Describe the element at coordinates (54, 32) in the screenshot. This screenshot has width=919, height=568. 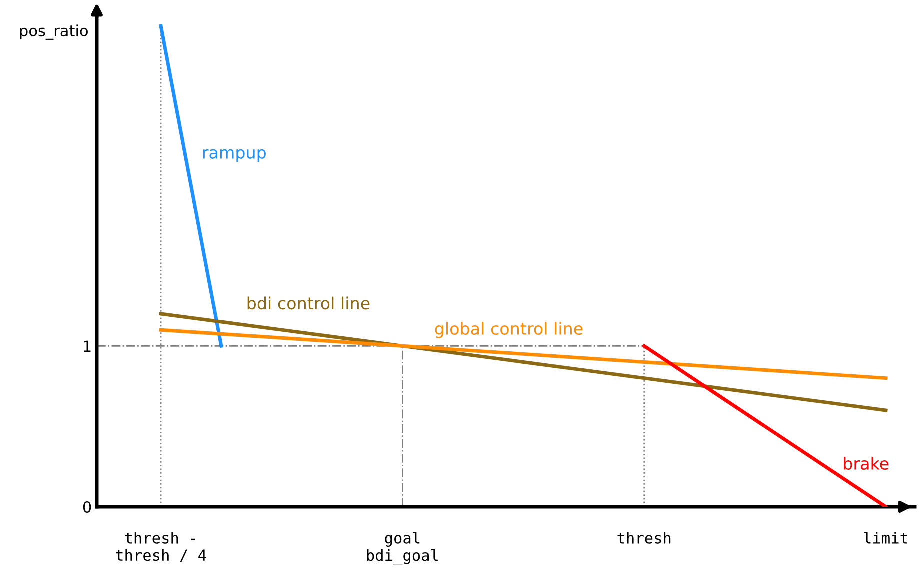
I see `y-axis-title: pos_ratio` at that location.